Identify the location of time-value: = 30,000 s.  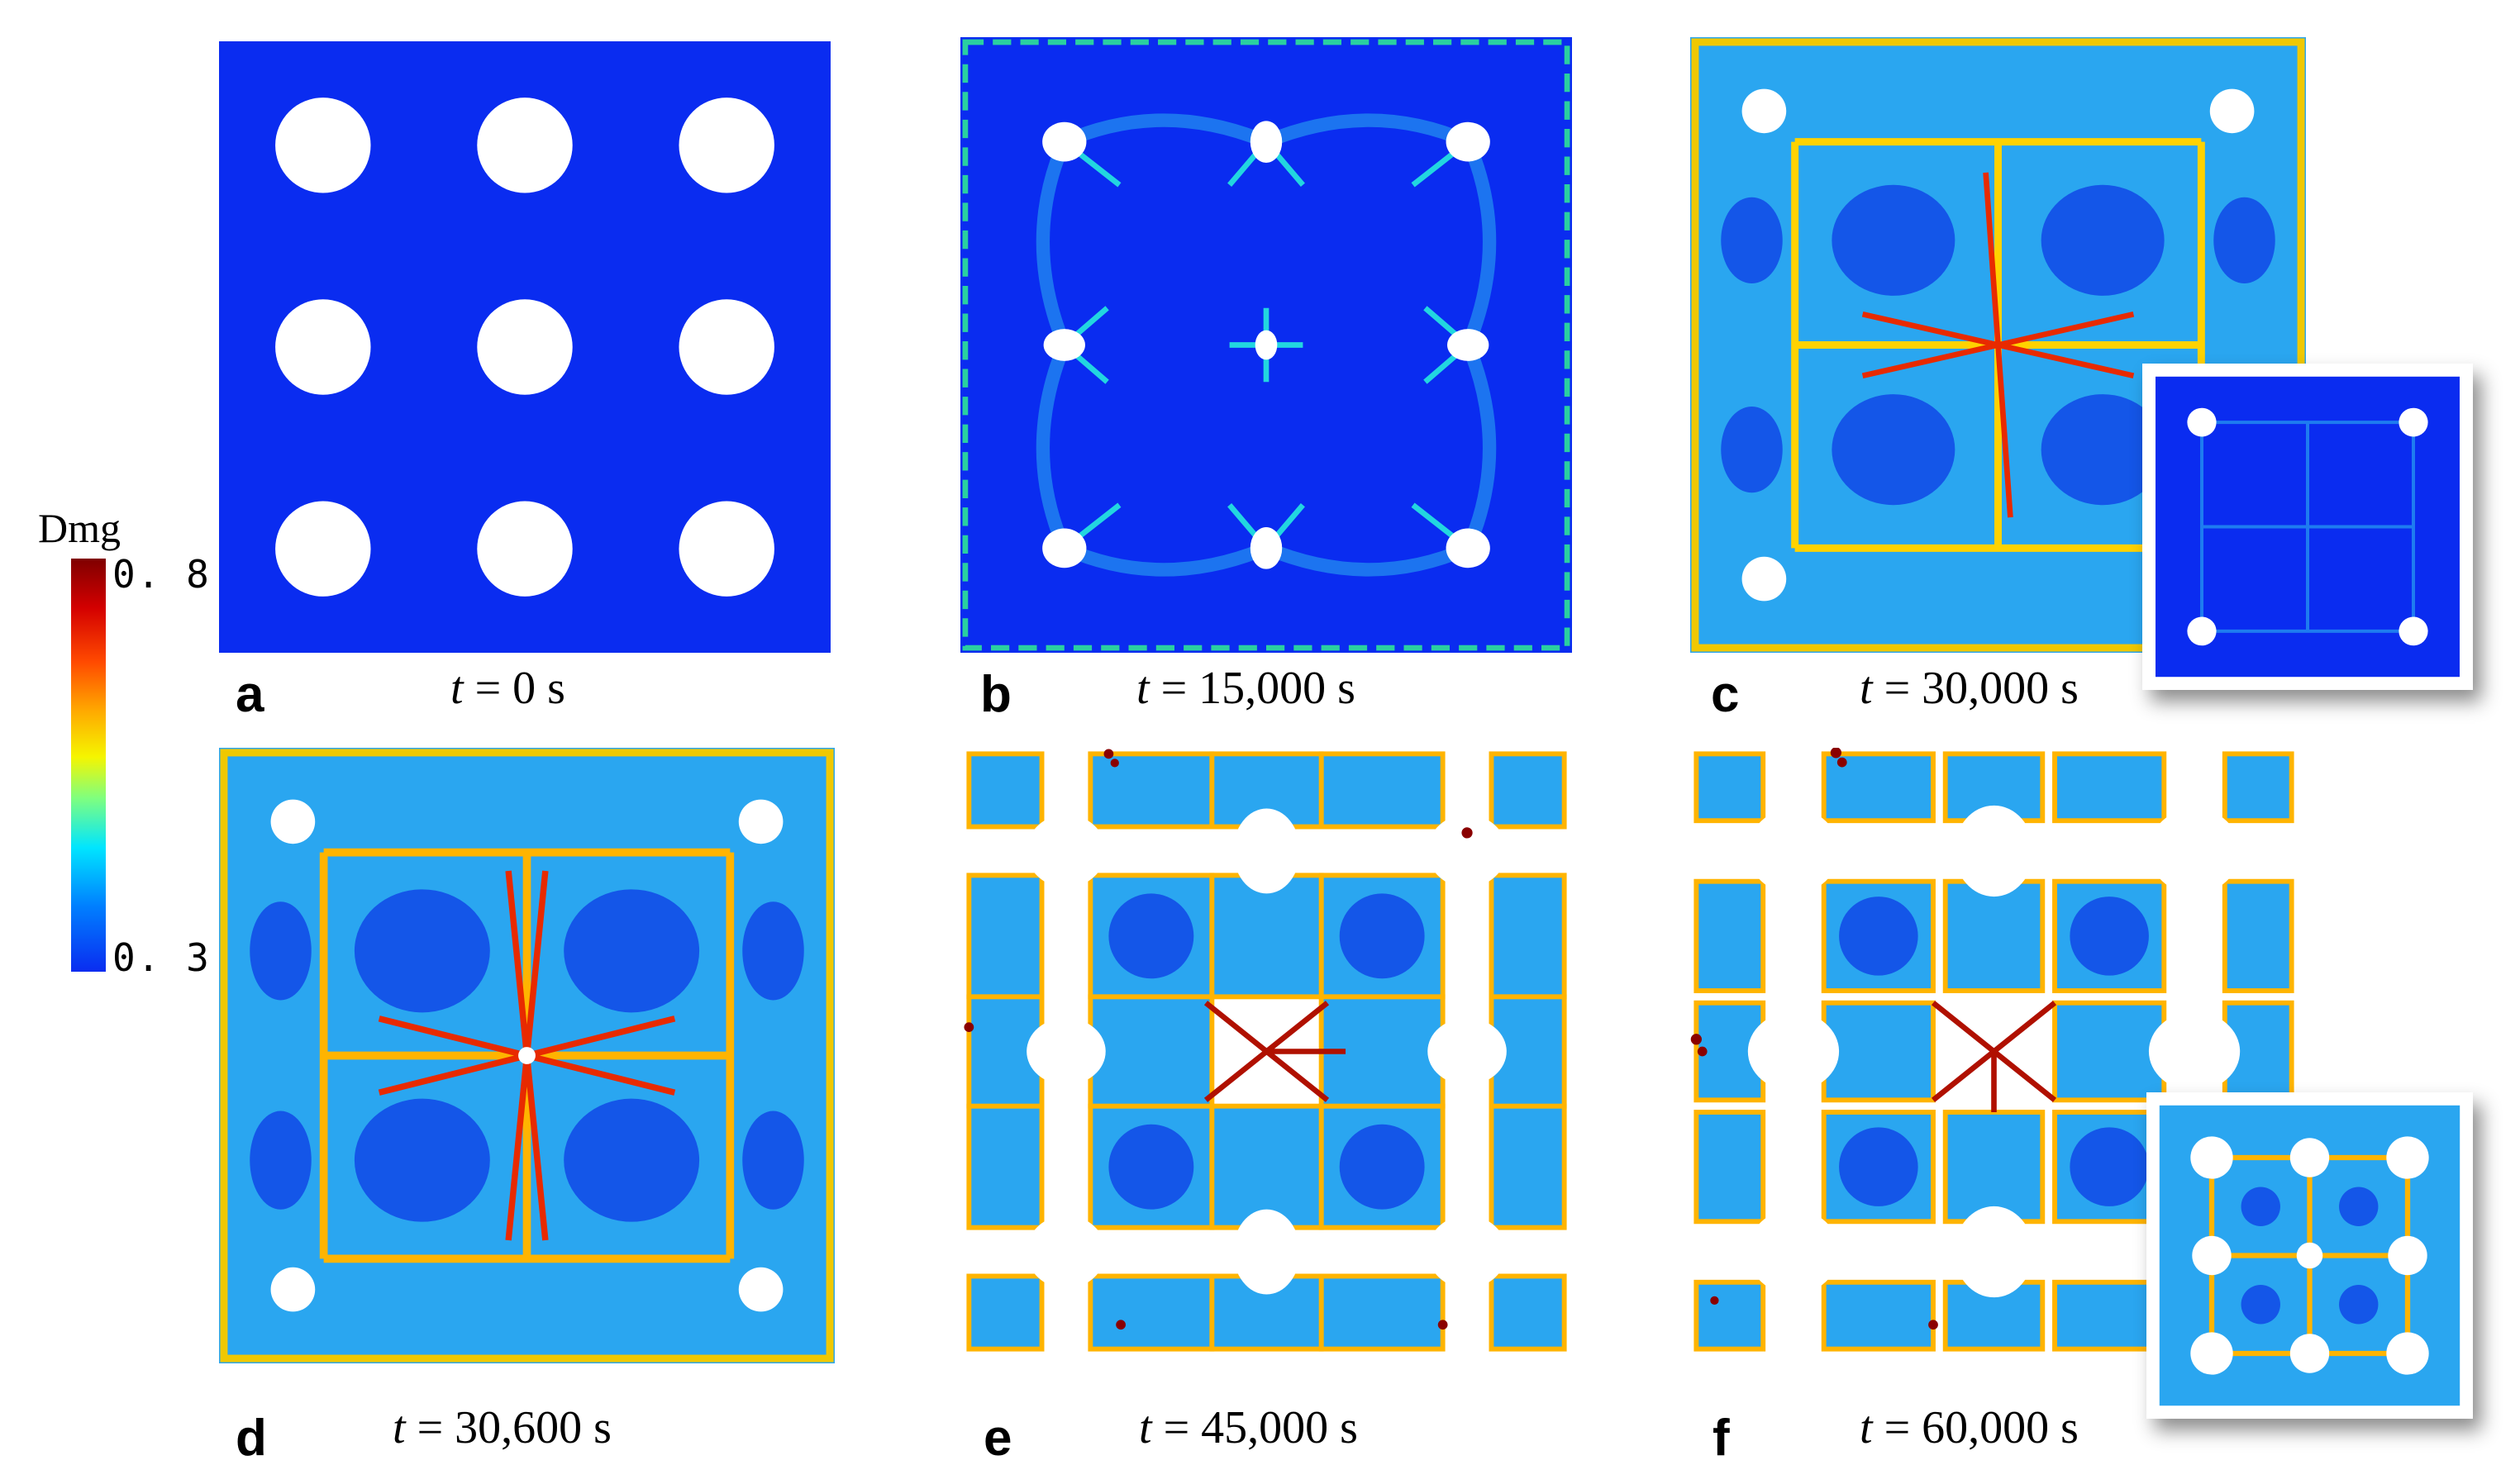
(1975, 688).